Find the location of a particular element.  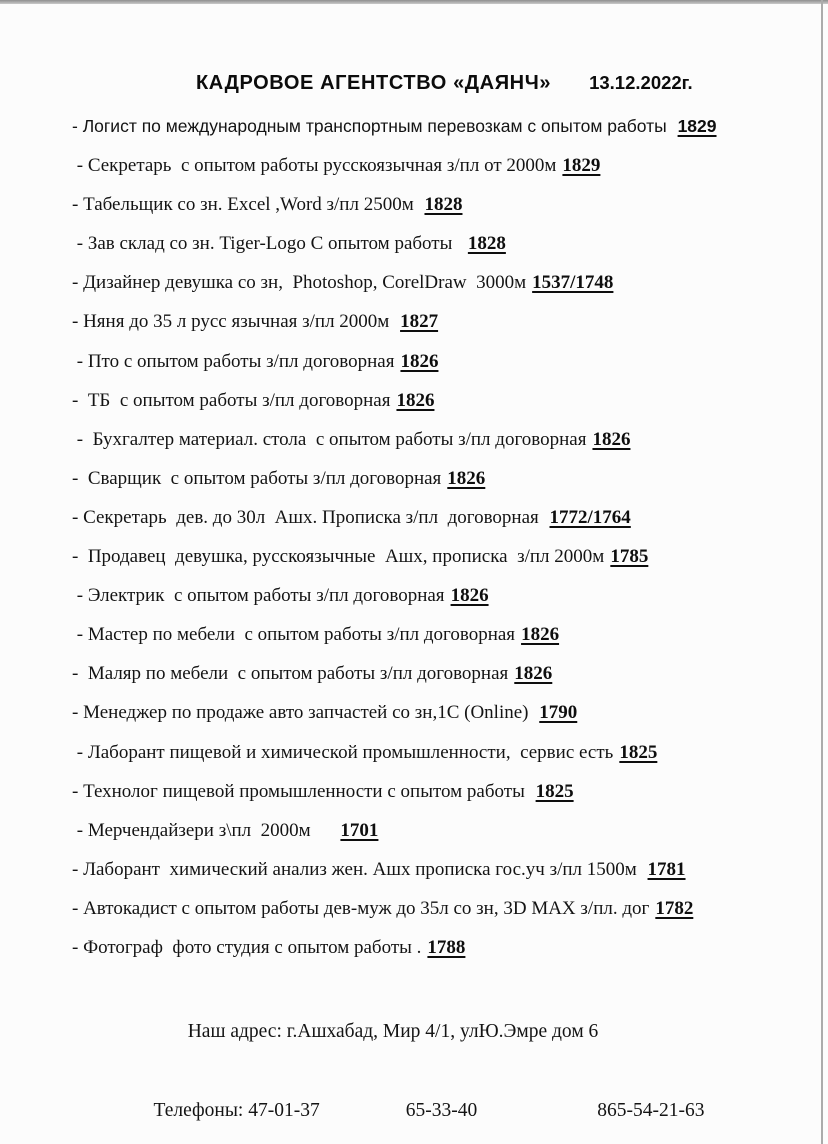

phones-line: Телефоны: 47-01-37 65-33-40 865-54-21-63 is located at coordinates (414, 1110).